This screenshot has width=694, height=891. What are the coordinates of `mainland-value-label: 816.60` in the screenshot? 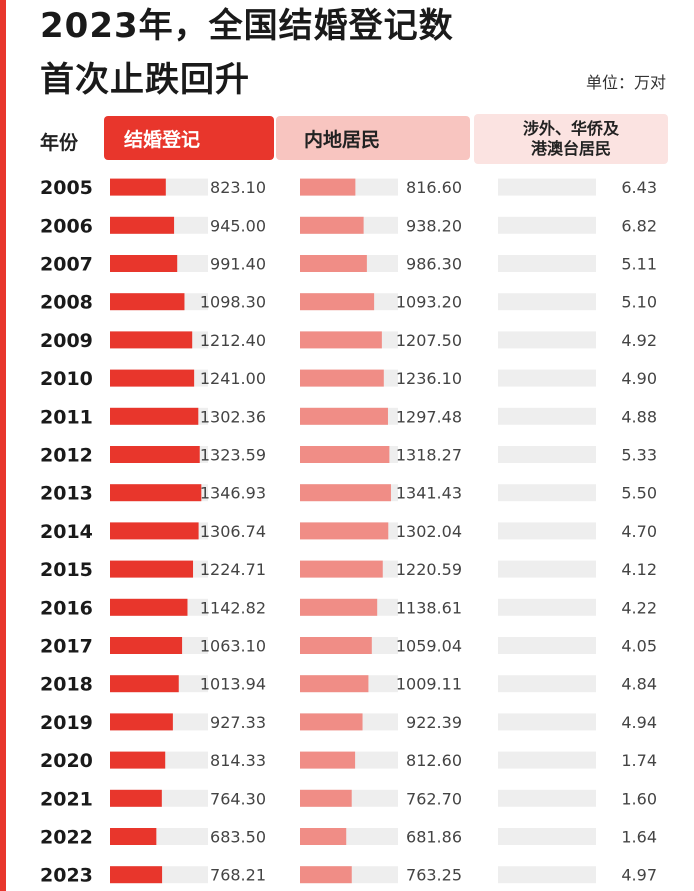 It's located at (434, 187).